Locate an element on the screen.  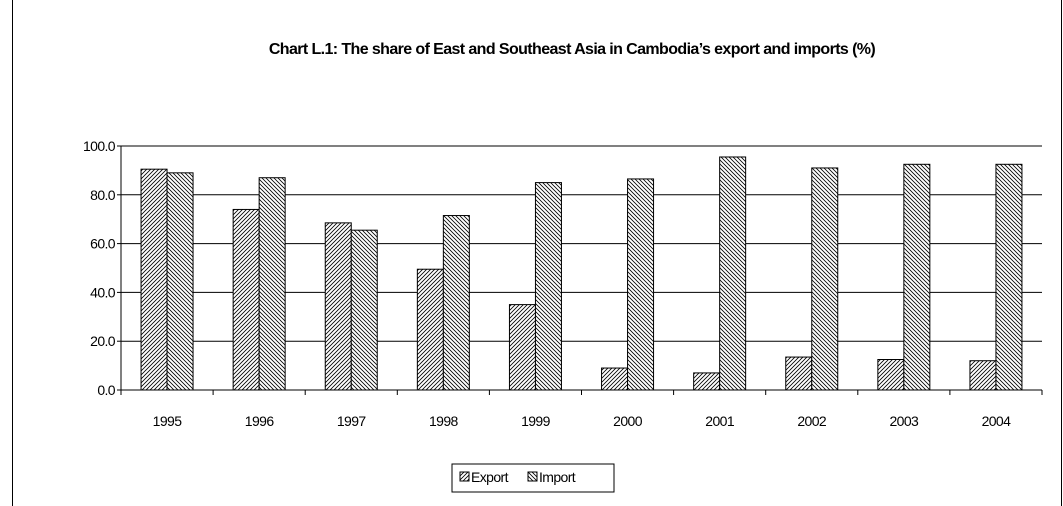
bar-import-1999 is located at coordinates (548, 286).